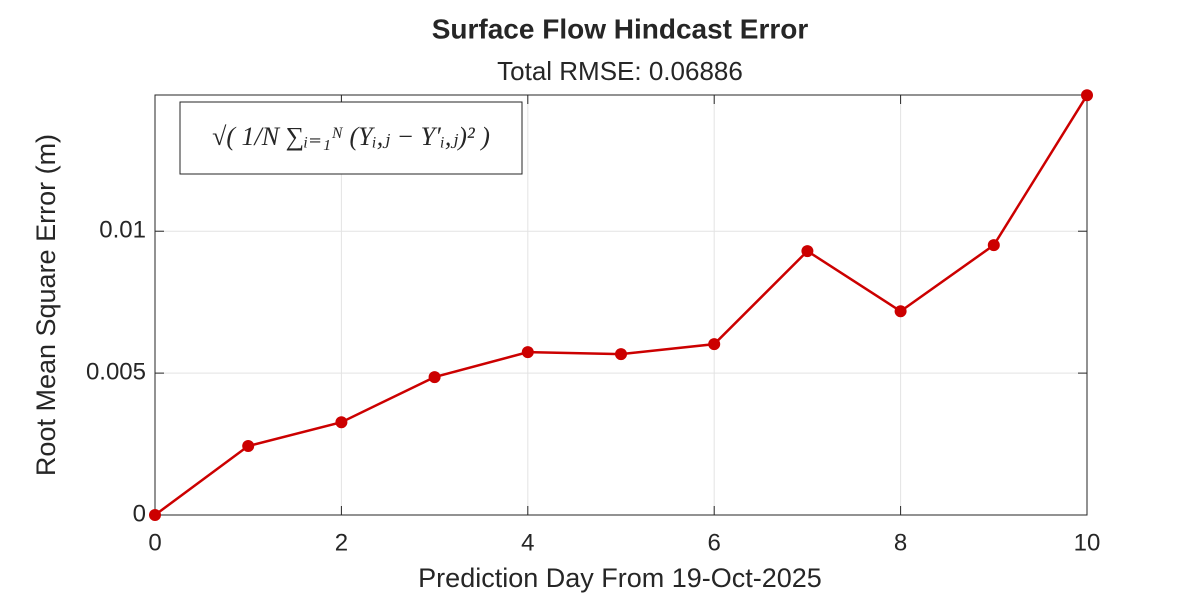 The height and width of the screenshot is (600, 1200). Describe the element at coordinates (341, 542) in the screenshot. I see `x-tick-label: 2` at that location.